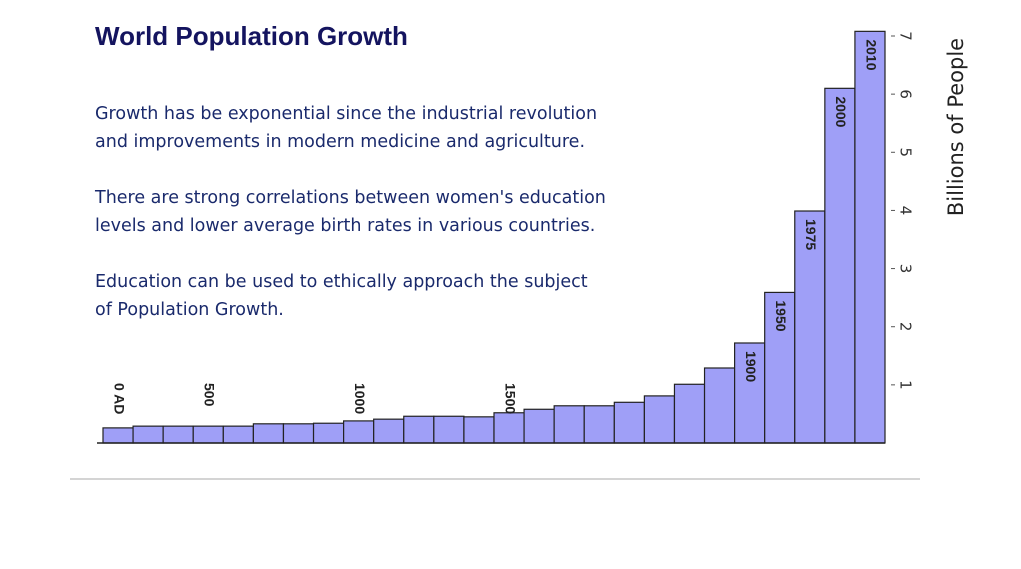 The image size is (1021, 569). Describe the element at coordinates (841, 111) in the screenshot. I see `x-tick-label: 2000` at that location.